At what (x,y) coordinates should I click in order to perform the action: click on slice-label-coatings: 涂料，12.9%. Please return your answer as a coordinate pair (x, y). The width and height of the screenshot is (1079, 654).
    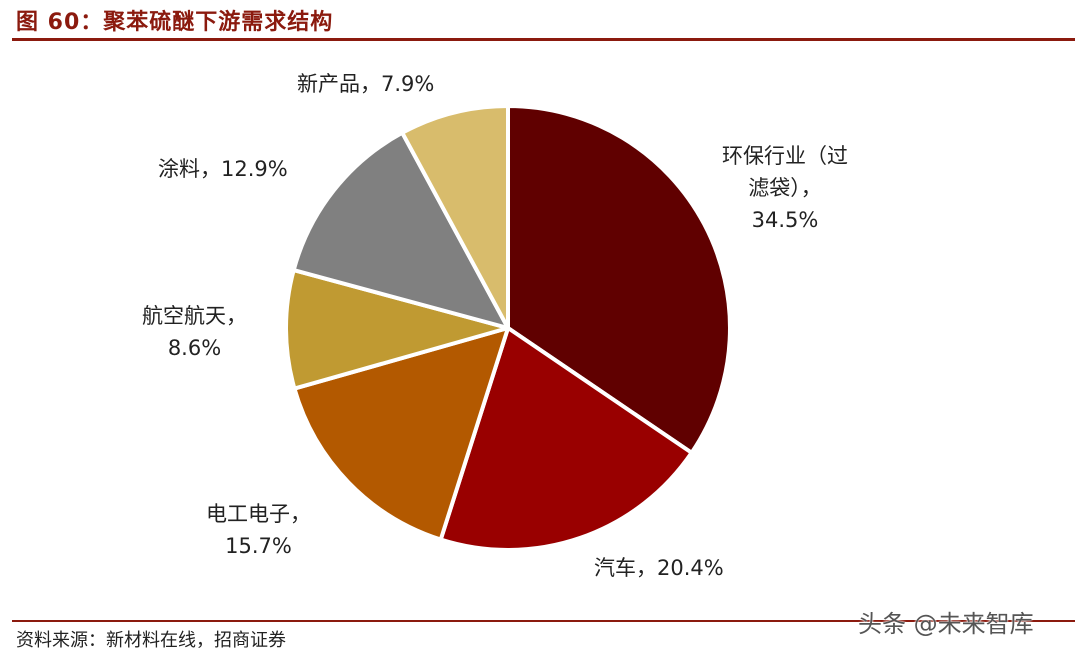
    Looking at the image, I should click on (223, 169).